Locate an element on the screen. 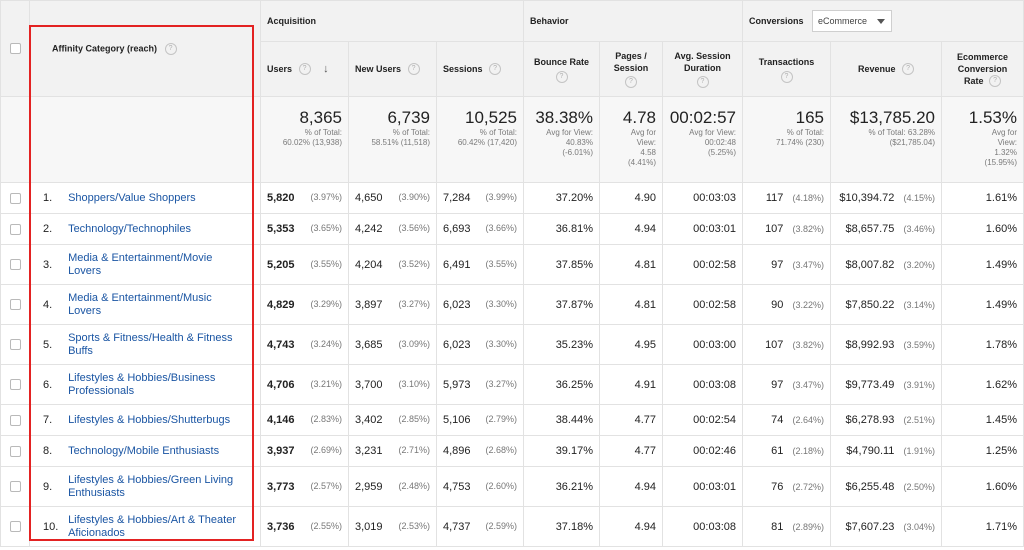 This screenshot has height=550, width=1024. users-value: 4,743 is located at coordinates (281, 344).